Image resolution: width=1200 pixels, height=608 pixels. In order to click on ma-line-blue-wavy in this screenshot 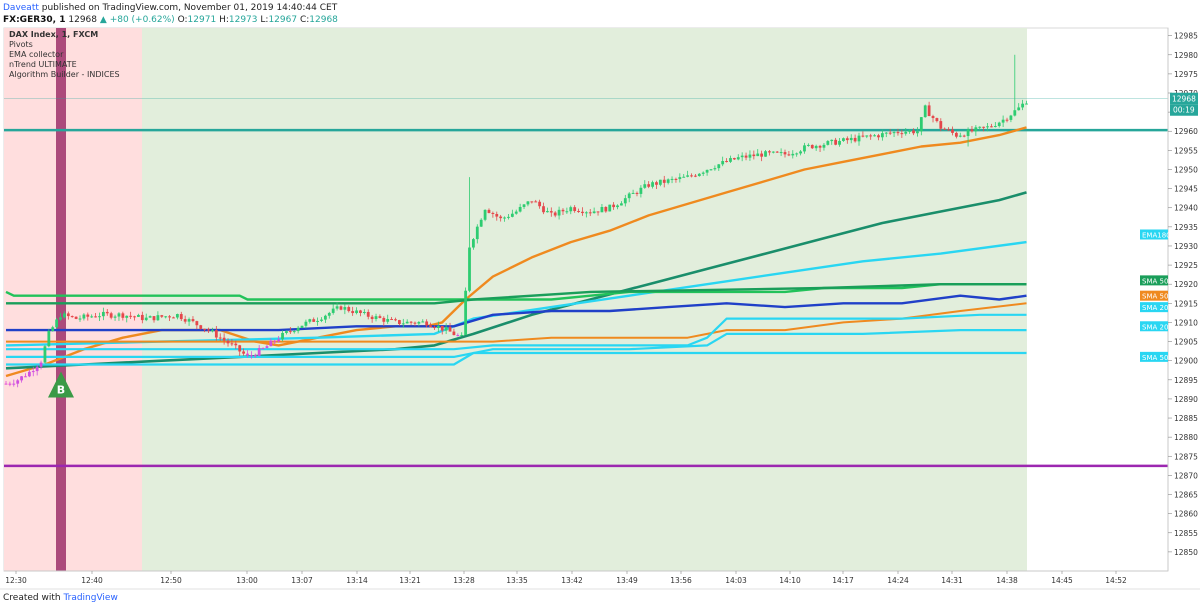, I will do `click(516, 313)`.